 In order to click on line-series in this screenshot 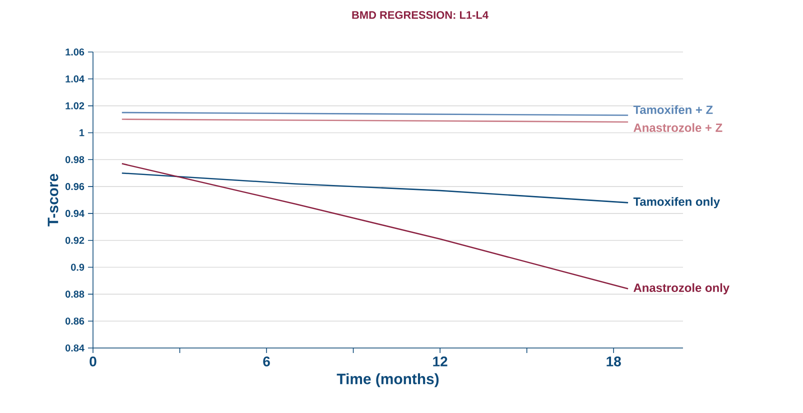, I will do `click(375, 188)`.